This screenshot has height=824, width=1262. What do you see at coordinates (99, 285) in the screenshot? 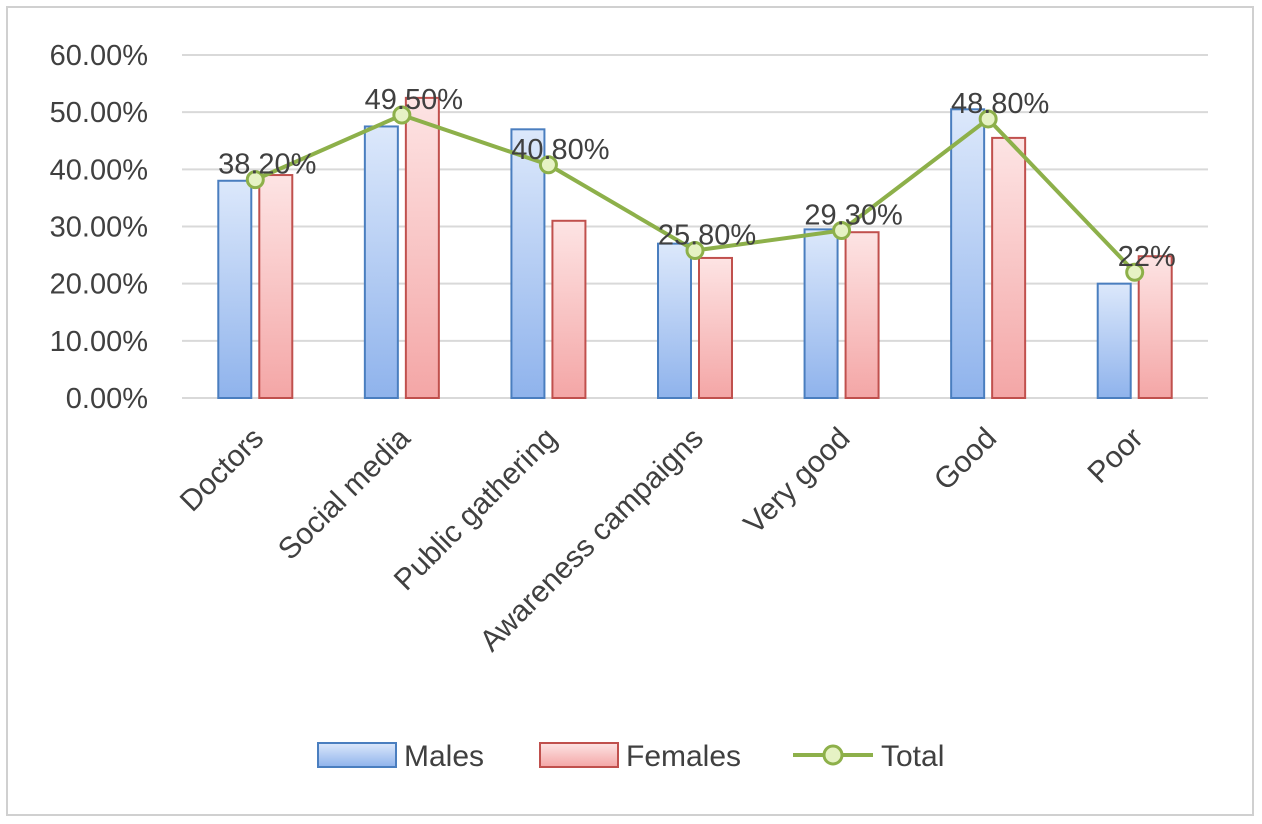
I see `y-tick-label: 20.00%` at bounding box center [99, 285].